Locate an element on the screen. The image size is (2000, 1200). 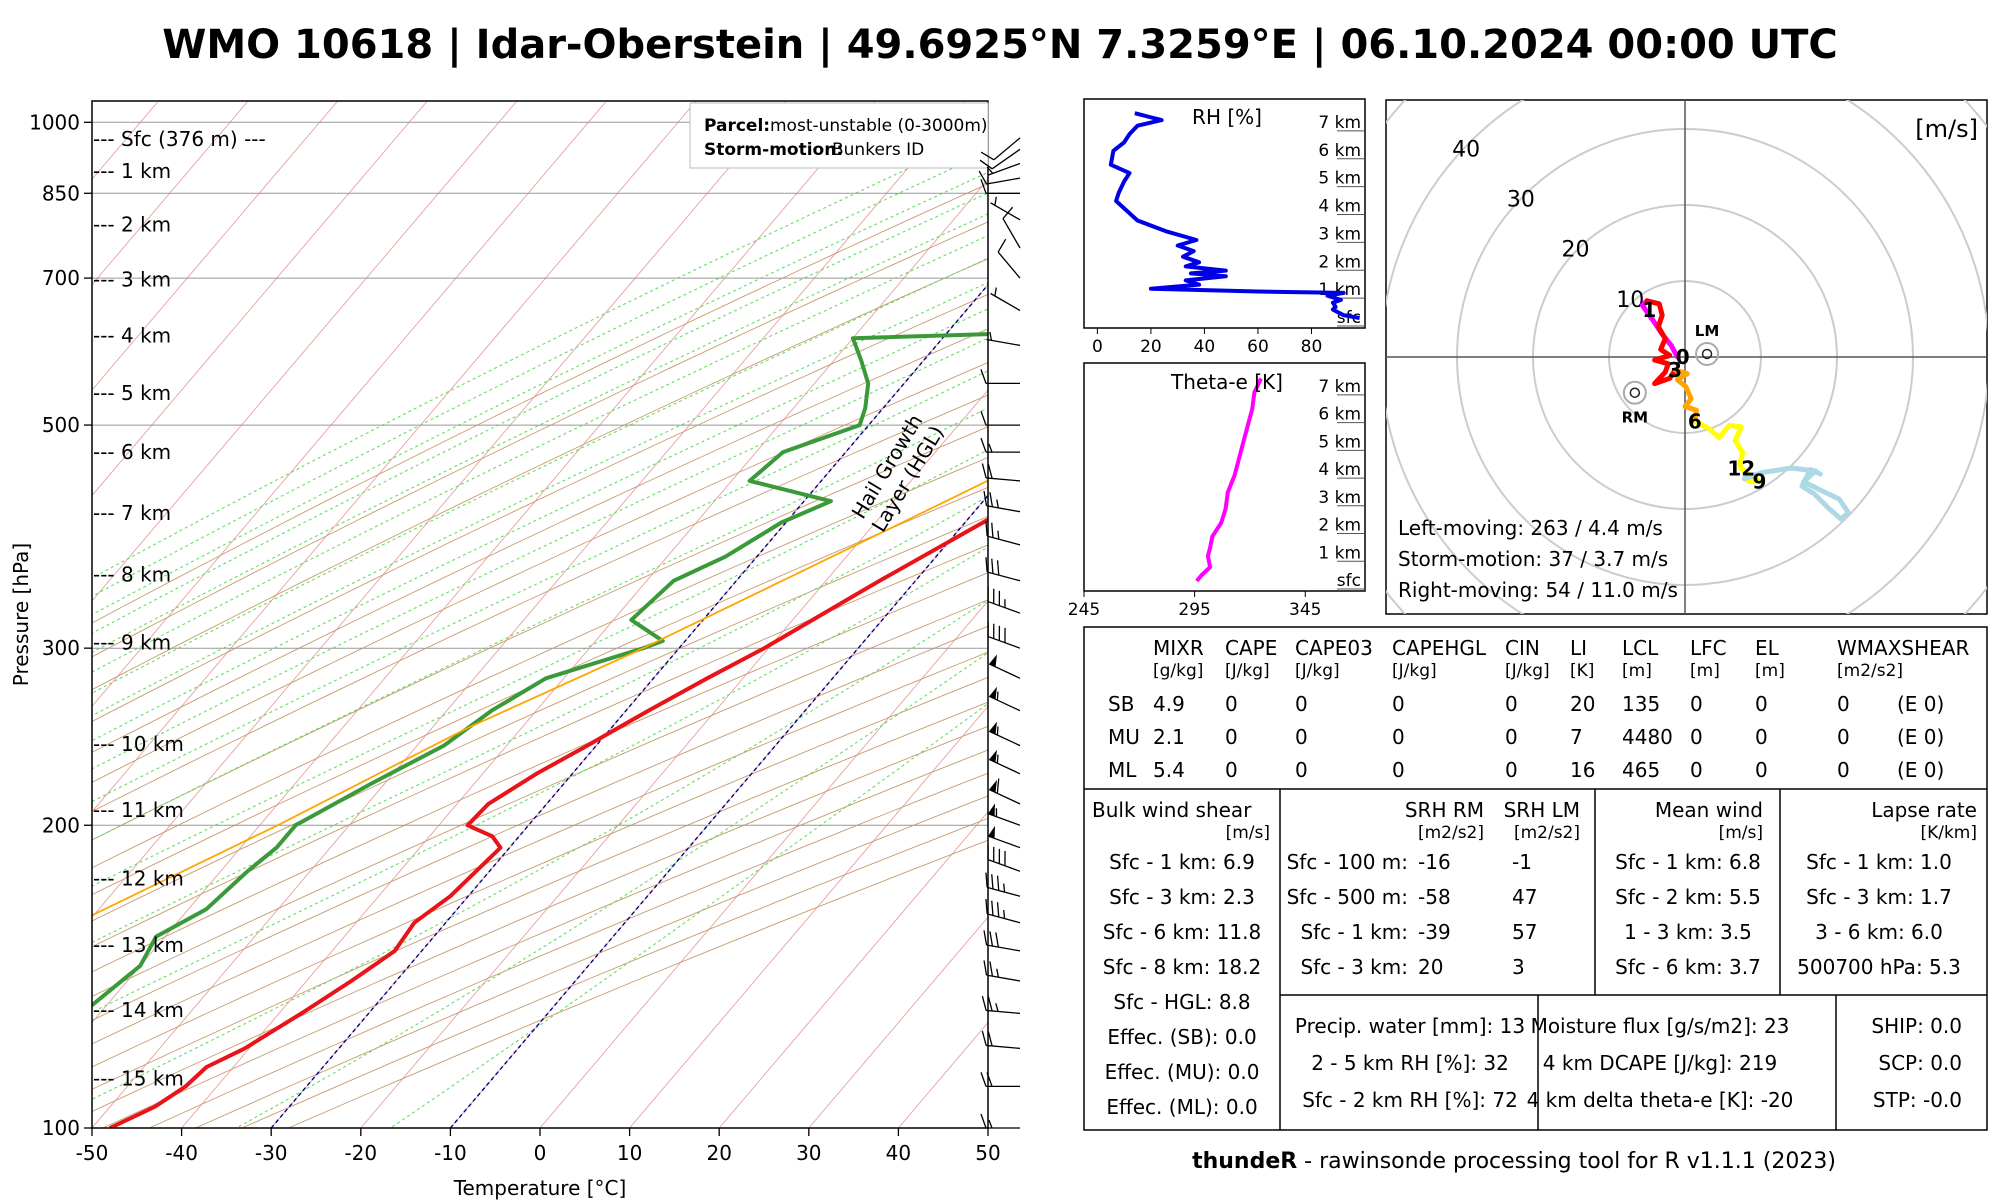
srh-rm-value: -16 is located at coordinates (1434, 862).